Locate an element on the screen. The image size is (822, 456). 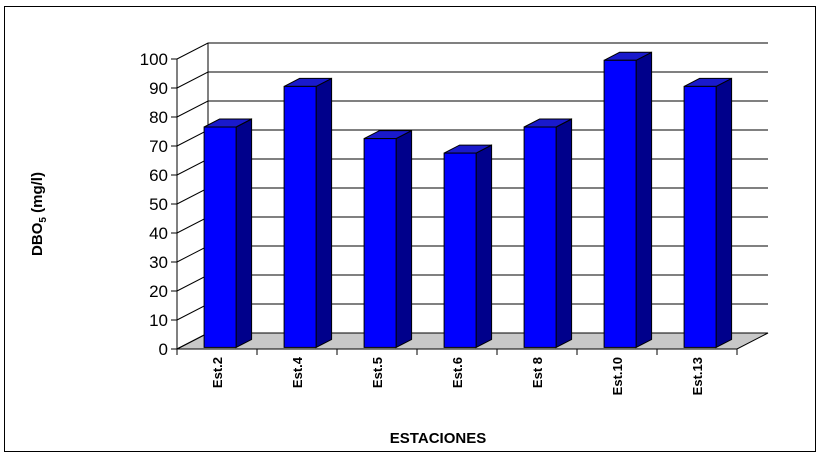
x-tick-label: Est.4 is located at coordinates (297, 372).